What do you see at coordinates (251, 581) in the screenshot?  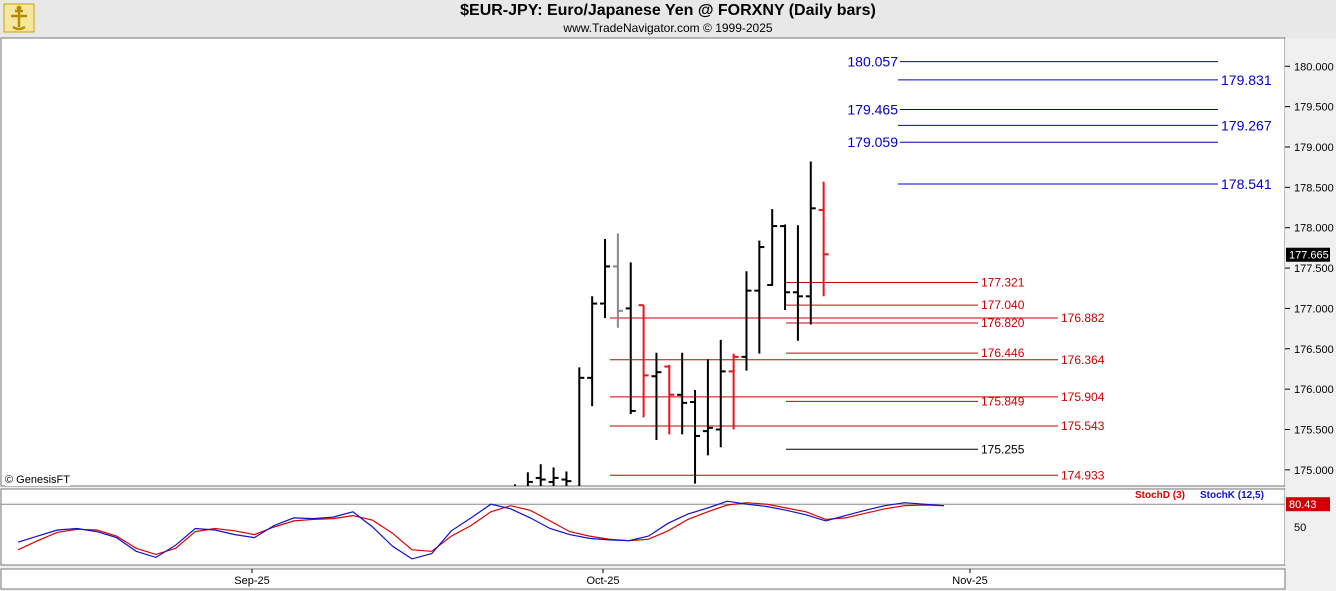 I see `date-tick-label: Sep-25` at bounding box center [251, 581].